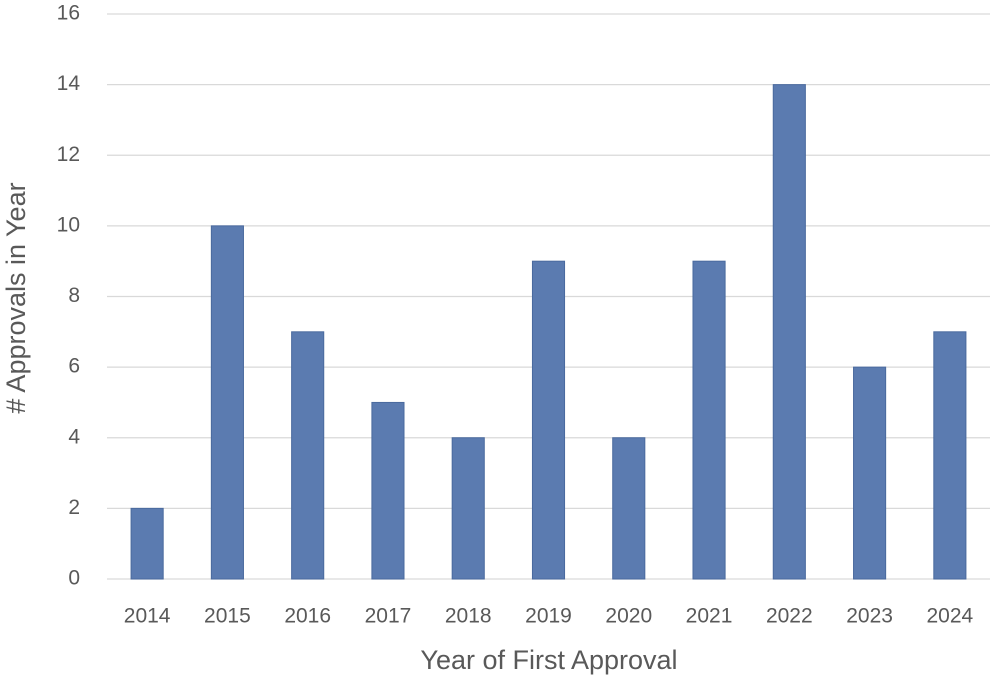 This screenshot has height=679, width=1000. Describe the element at coordinates (950, 616) in the screenshot. I see `x-tick-label: 2024` at that location.